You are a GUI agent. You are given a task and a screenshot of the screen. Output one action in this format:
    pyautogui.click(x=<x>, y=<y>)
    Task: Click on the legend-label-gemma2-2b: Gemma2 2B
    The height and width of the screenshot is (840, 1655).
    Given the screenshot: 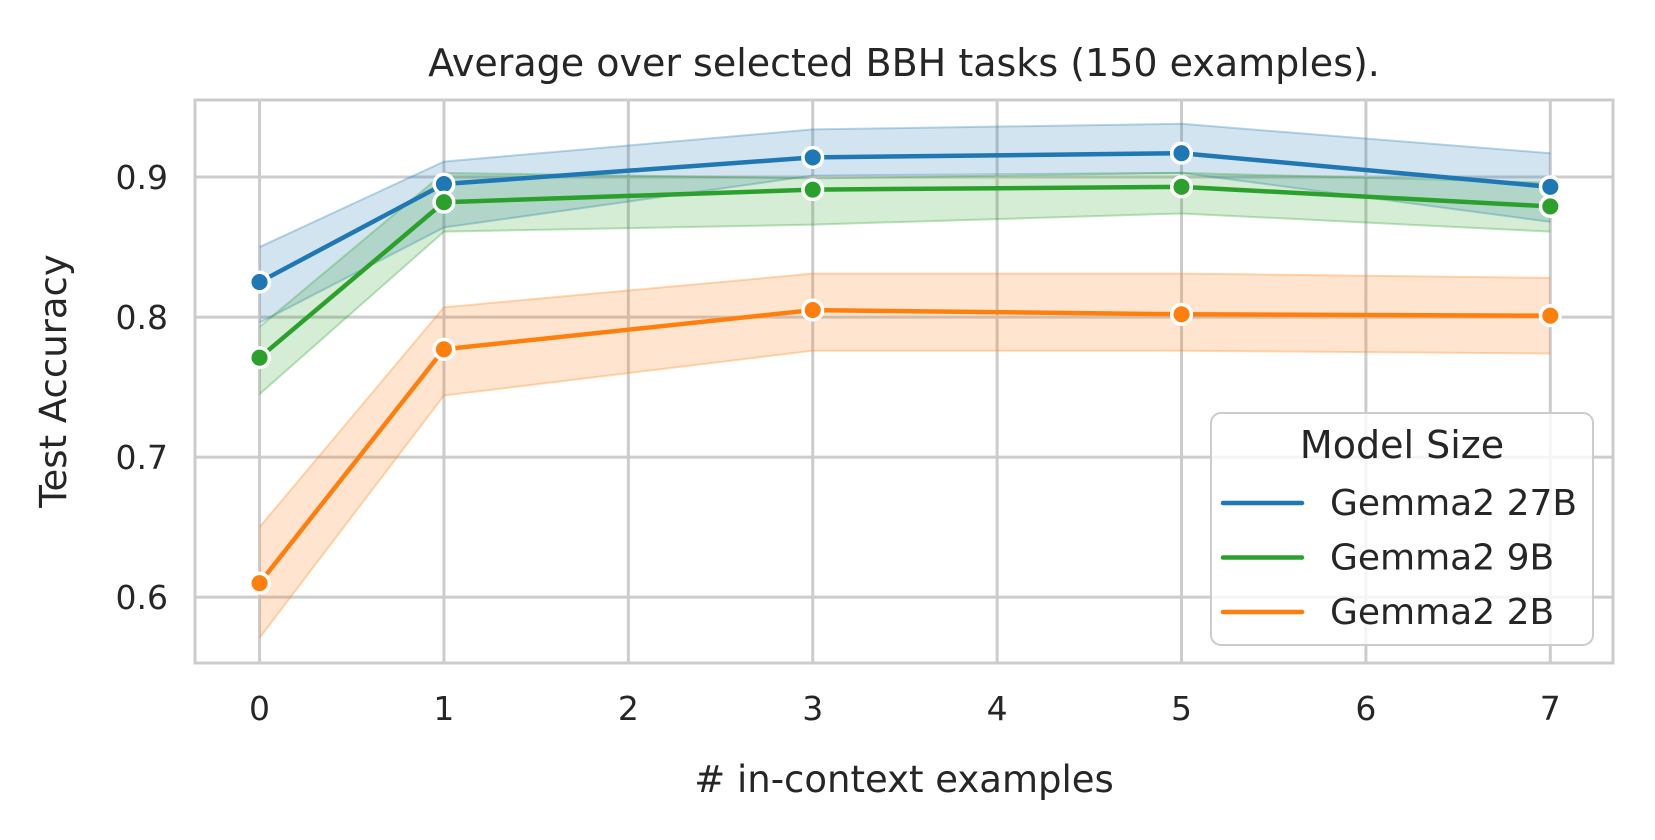 What is the action you would take?
    pyautogui.click(x=1442, y=612)
    